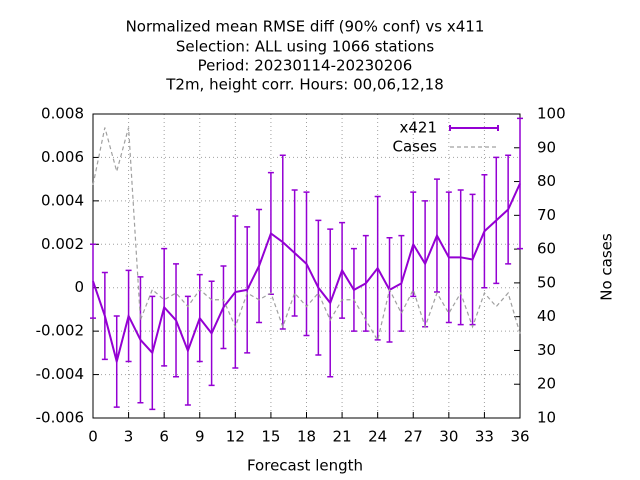 The width and height of the screenshot is (640, 480). Describe the element at coordinates (474, 128) in the screenshot. I see `legend-swatch` at that location.